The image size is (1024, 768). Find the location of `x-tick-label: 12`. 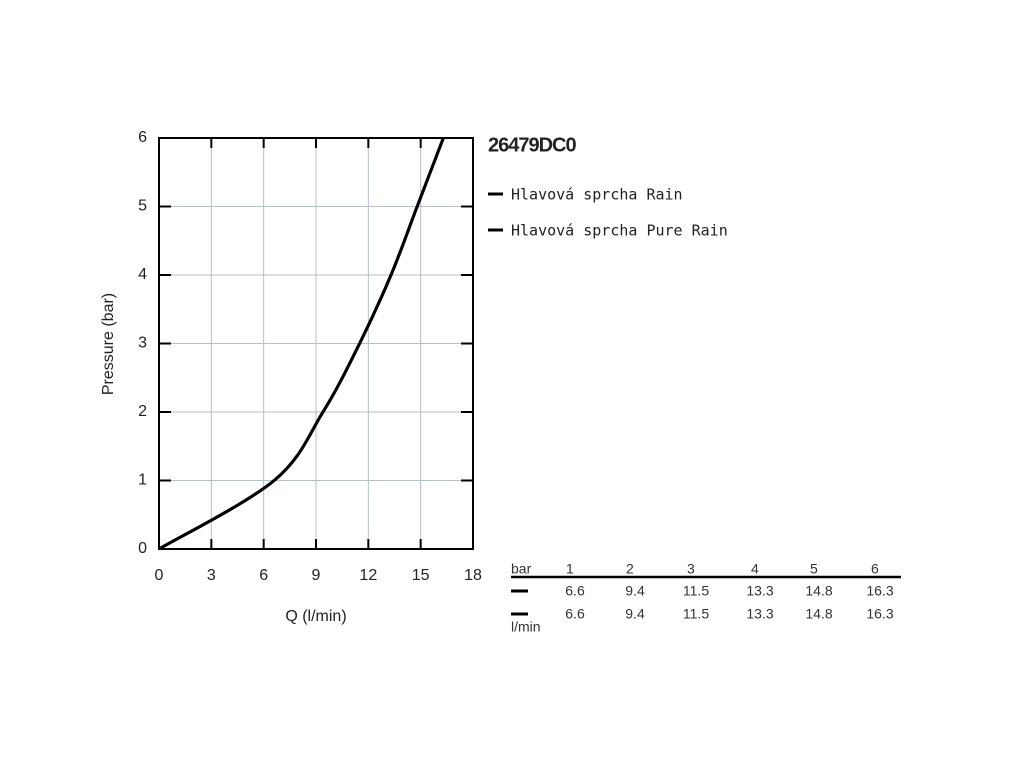

x-tick-label: 12 is located at coordinates (368, 575).